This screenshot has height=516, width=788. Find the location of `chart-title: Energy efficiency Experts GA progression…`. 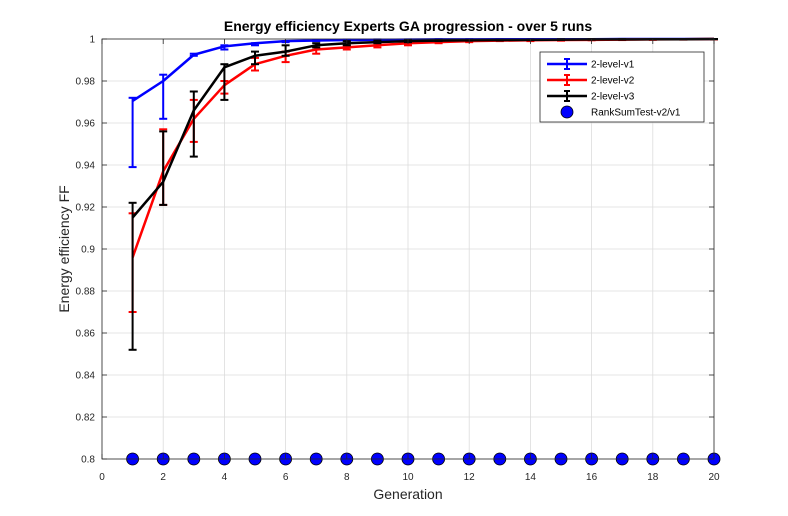

chart-title: Energy efficiency Experts GA progression… is located at coordinates (408, 26).